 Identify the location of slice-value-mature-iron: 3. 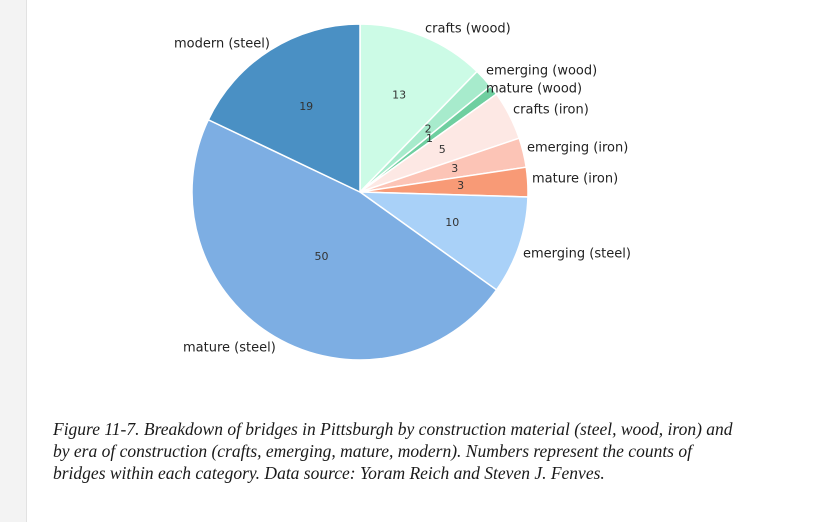
(460, 185).